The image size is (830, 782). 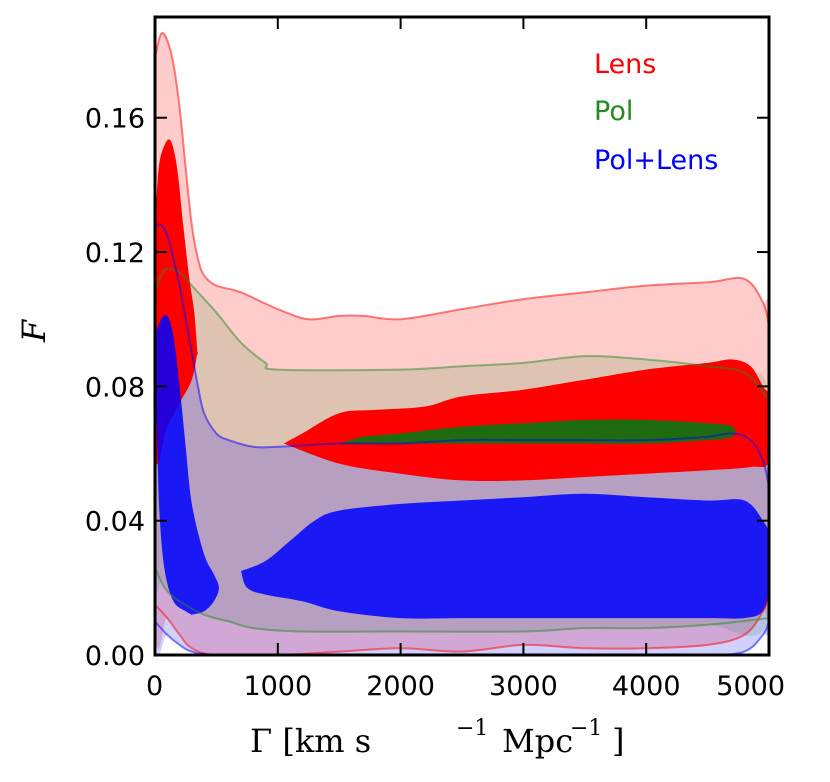 What do you see at coordinates (656, 112) in the screenshot?
I see `legend: Lens Pol Pol+Lens` at bounding box center [656, 112].